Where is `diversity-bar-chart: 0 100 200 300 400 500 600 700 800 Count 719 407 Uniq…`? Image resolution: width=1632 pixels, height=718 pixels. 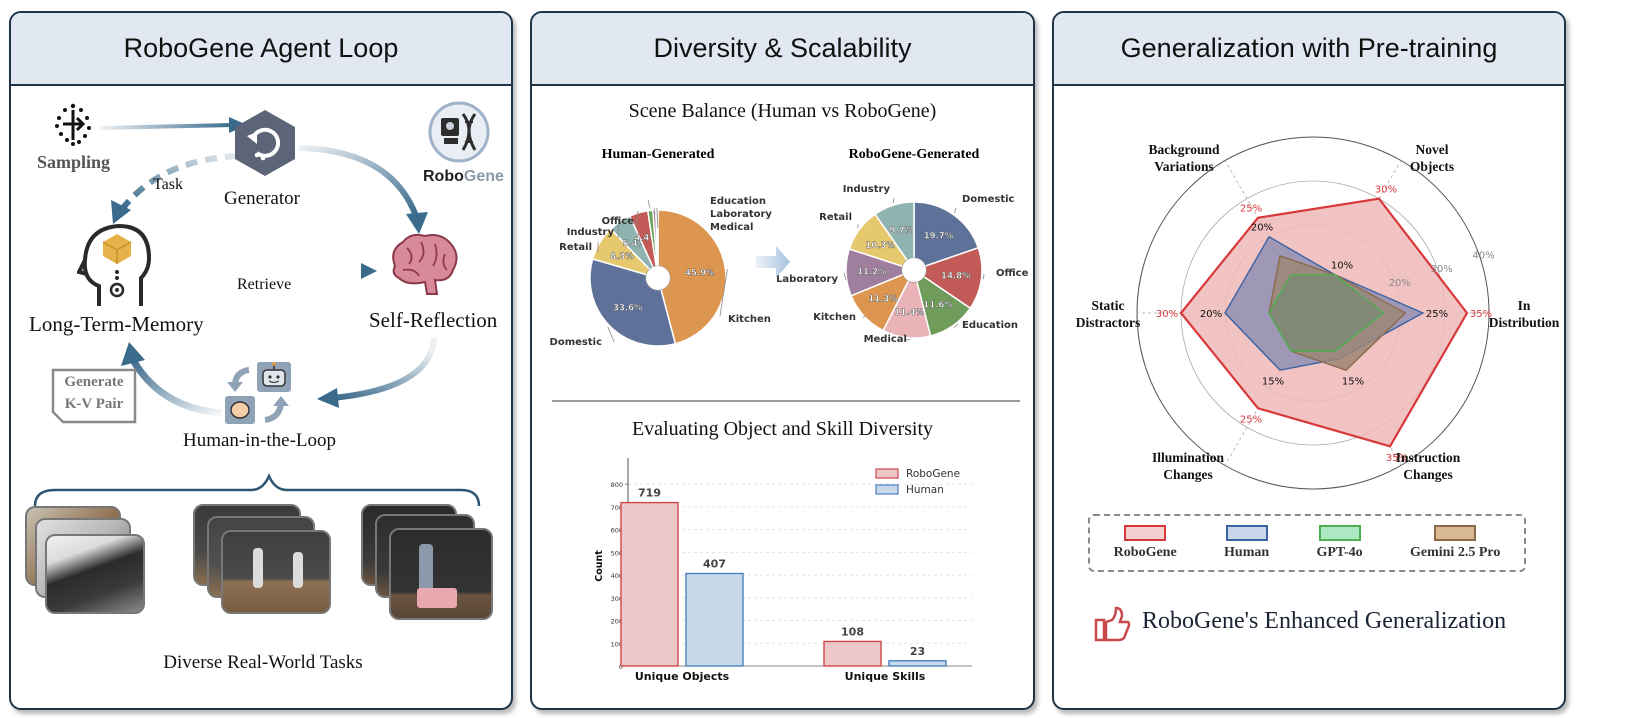
diversity-bar-chart: 0 100 200 300 400 500 600 700 800 Count 719 407 Uniq… is located at coordinates (783, 570).